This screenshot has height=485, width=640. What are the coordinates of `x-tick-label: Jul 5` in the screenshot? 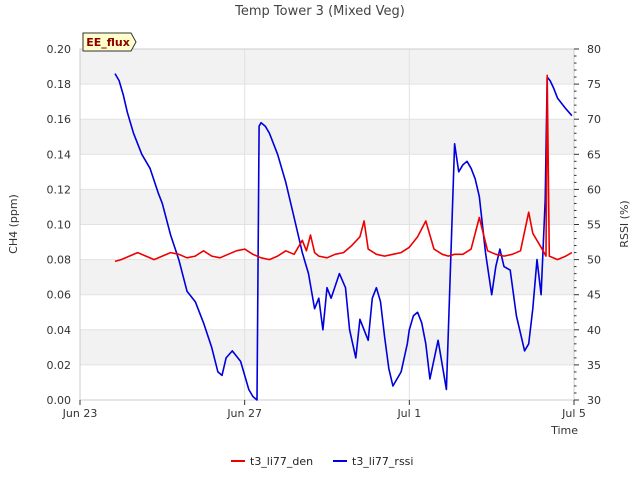 It's located at (573, 413).